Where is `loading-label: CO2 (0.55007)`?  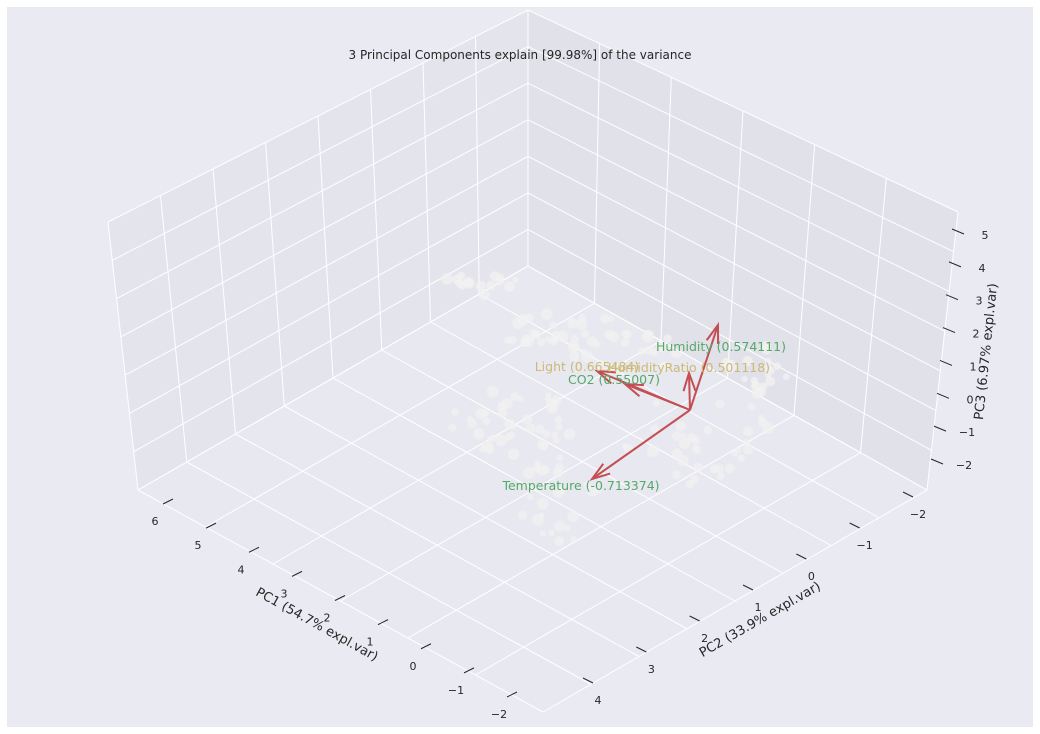
loading-label: CO2 (0.55007) is located at coordinates (614, 379).